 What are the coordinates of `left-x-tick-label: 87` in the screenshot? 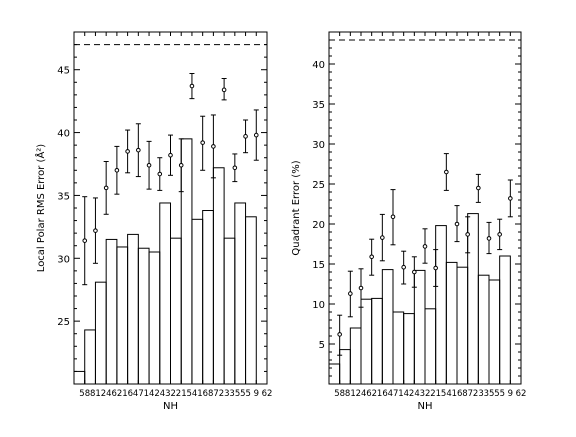 It's located at (213, 394).